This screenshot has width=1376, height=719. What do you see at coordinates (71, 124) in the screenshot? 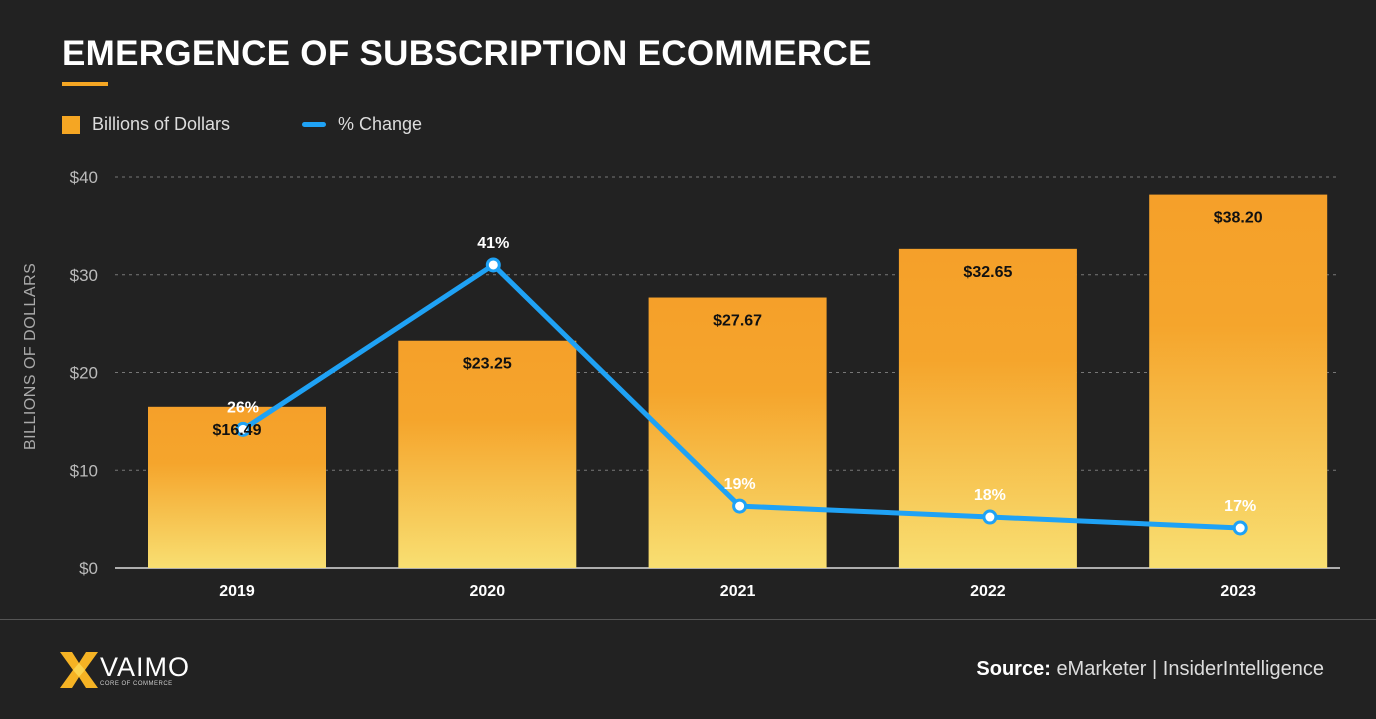
I see `legend-swatch-bar` at bounding box center [71, 124].